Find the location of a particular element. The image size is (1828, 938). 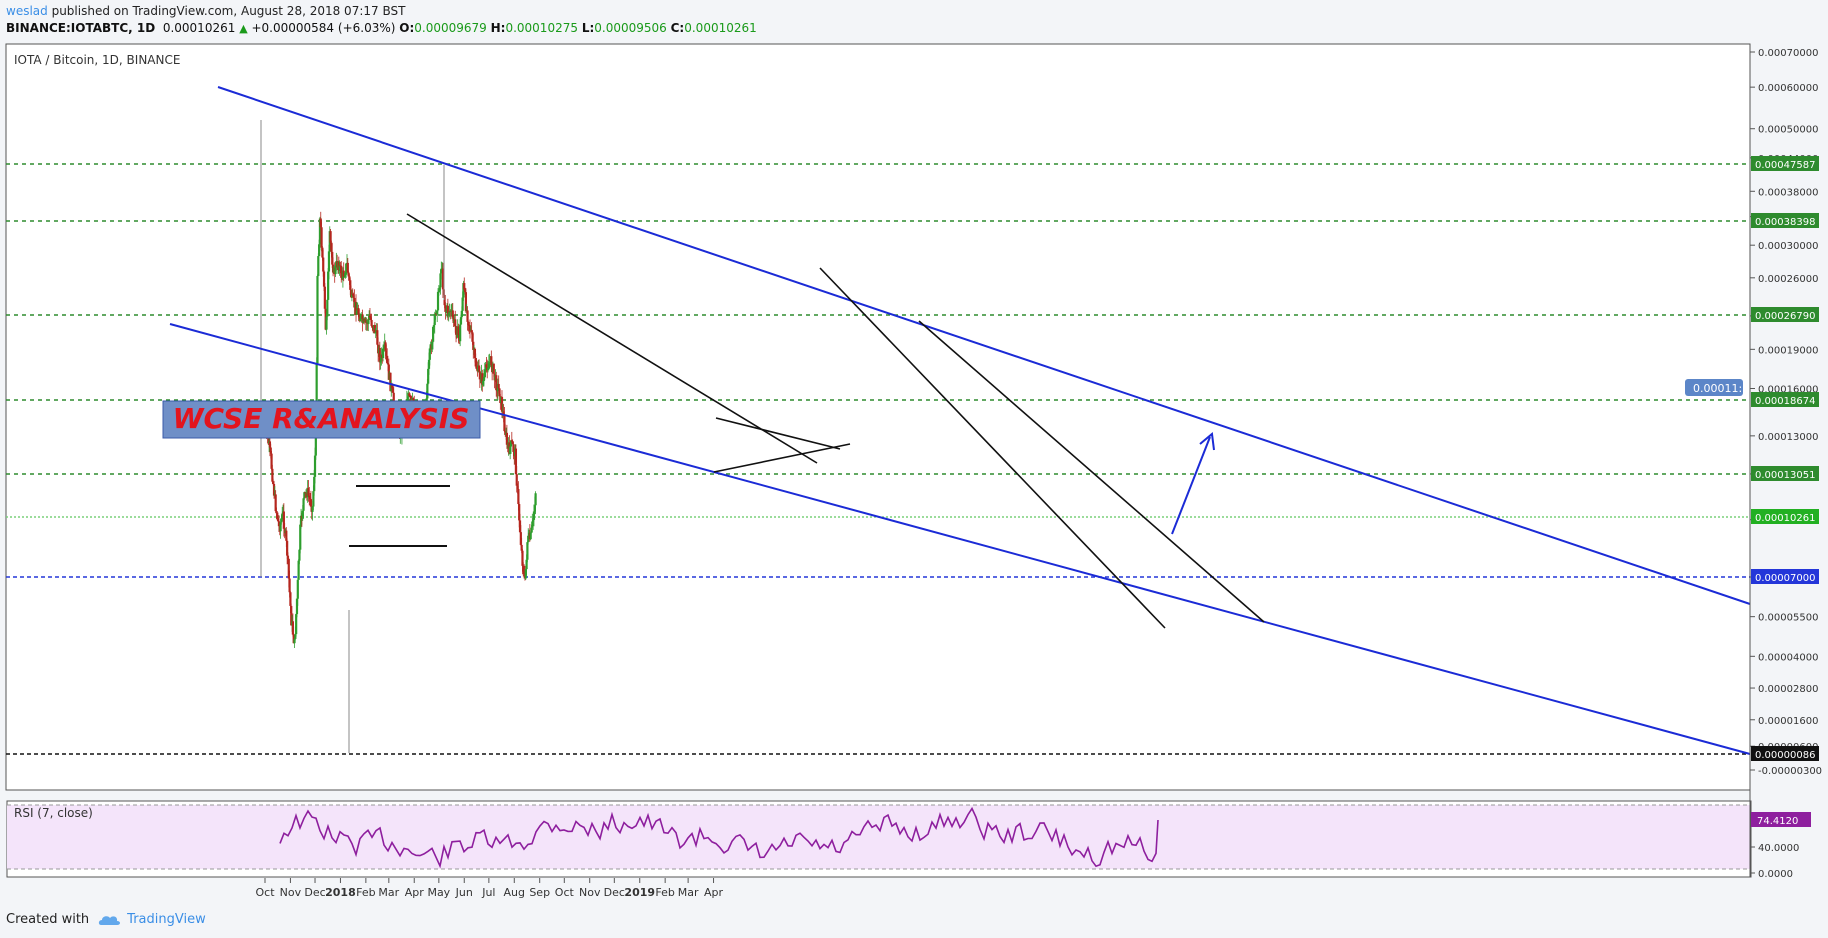

downtrend-line is located at coordinates (612, 338).